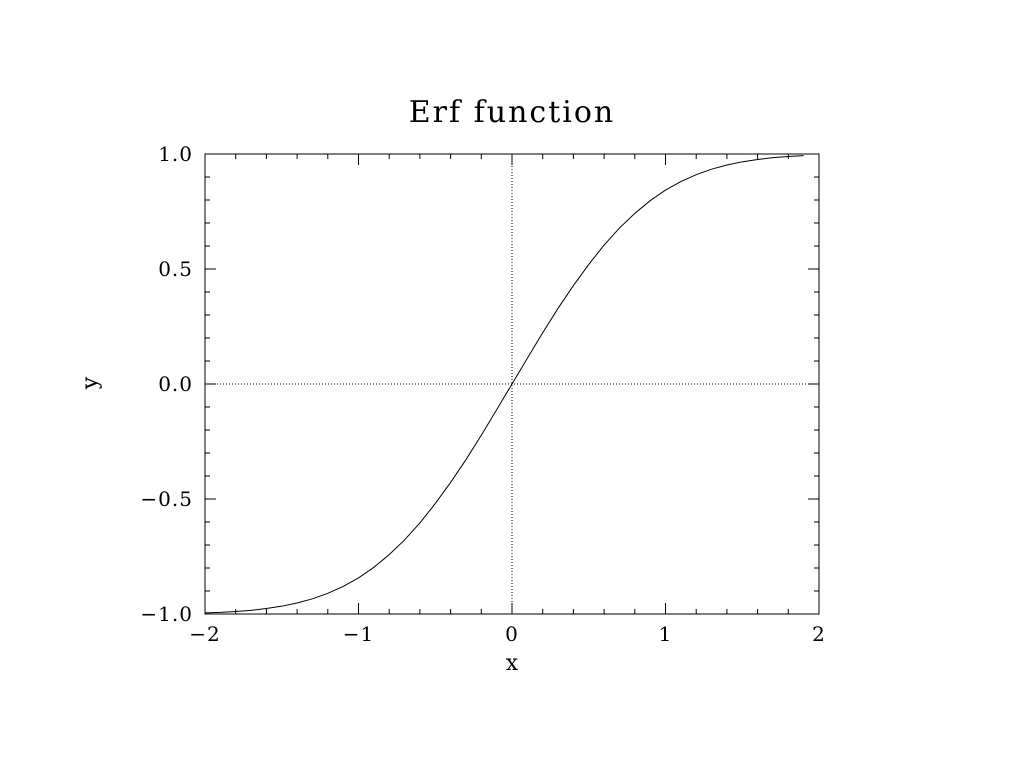 This screenshot has height=768, width=1024. I want to click on chart-title: Erf function, so click(512, 112).